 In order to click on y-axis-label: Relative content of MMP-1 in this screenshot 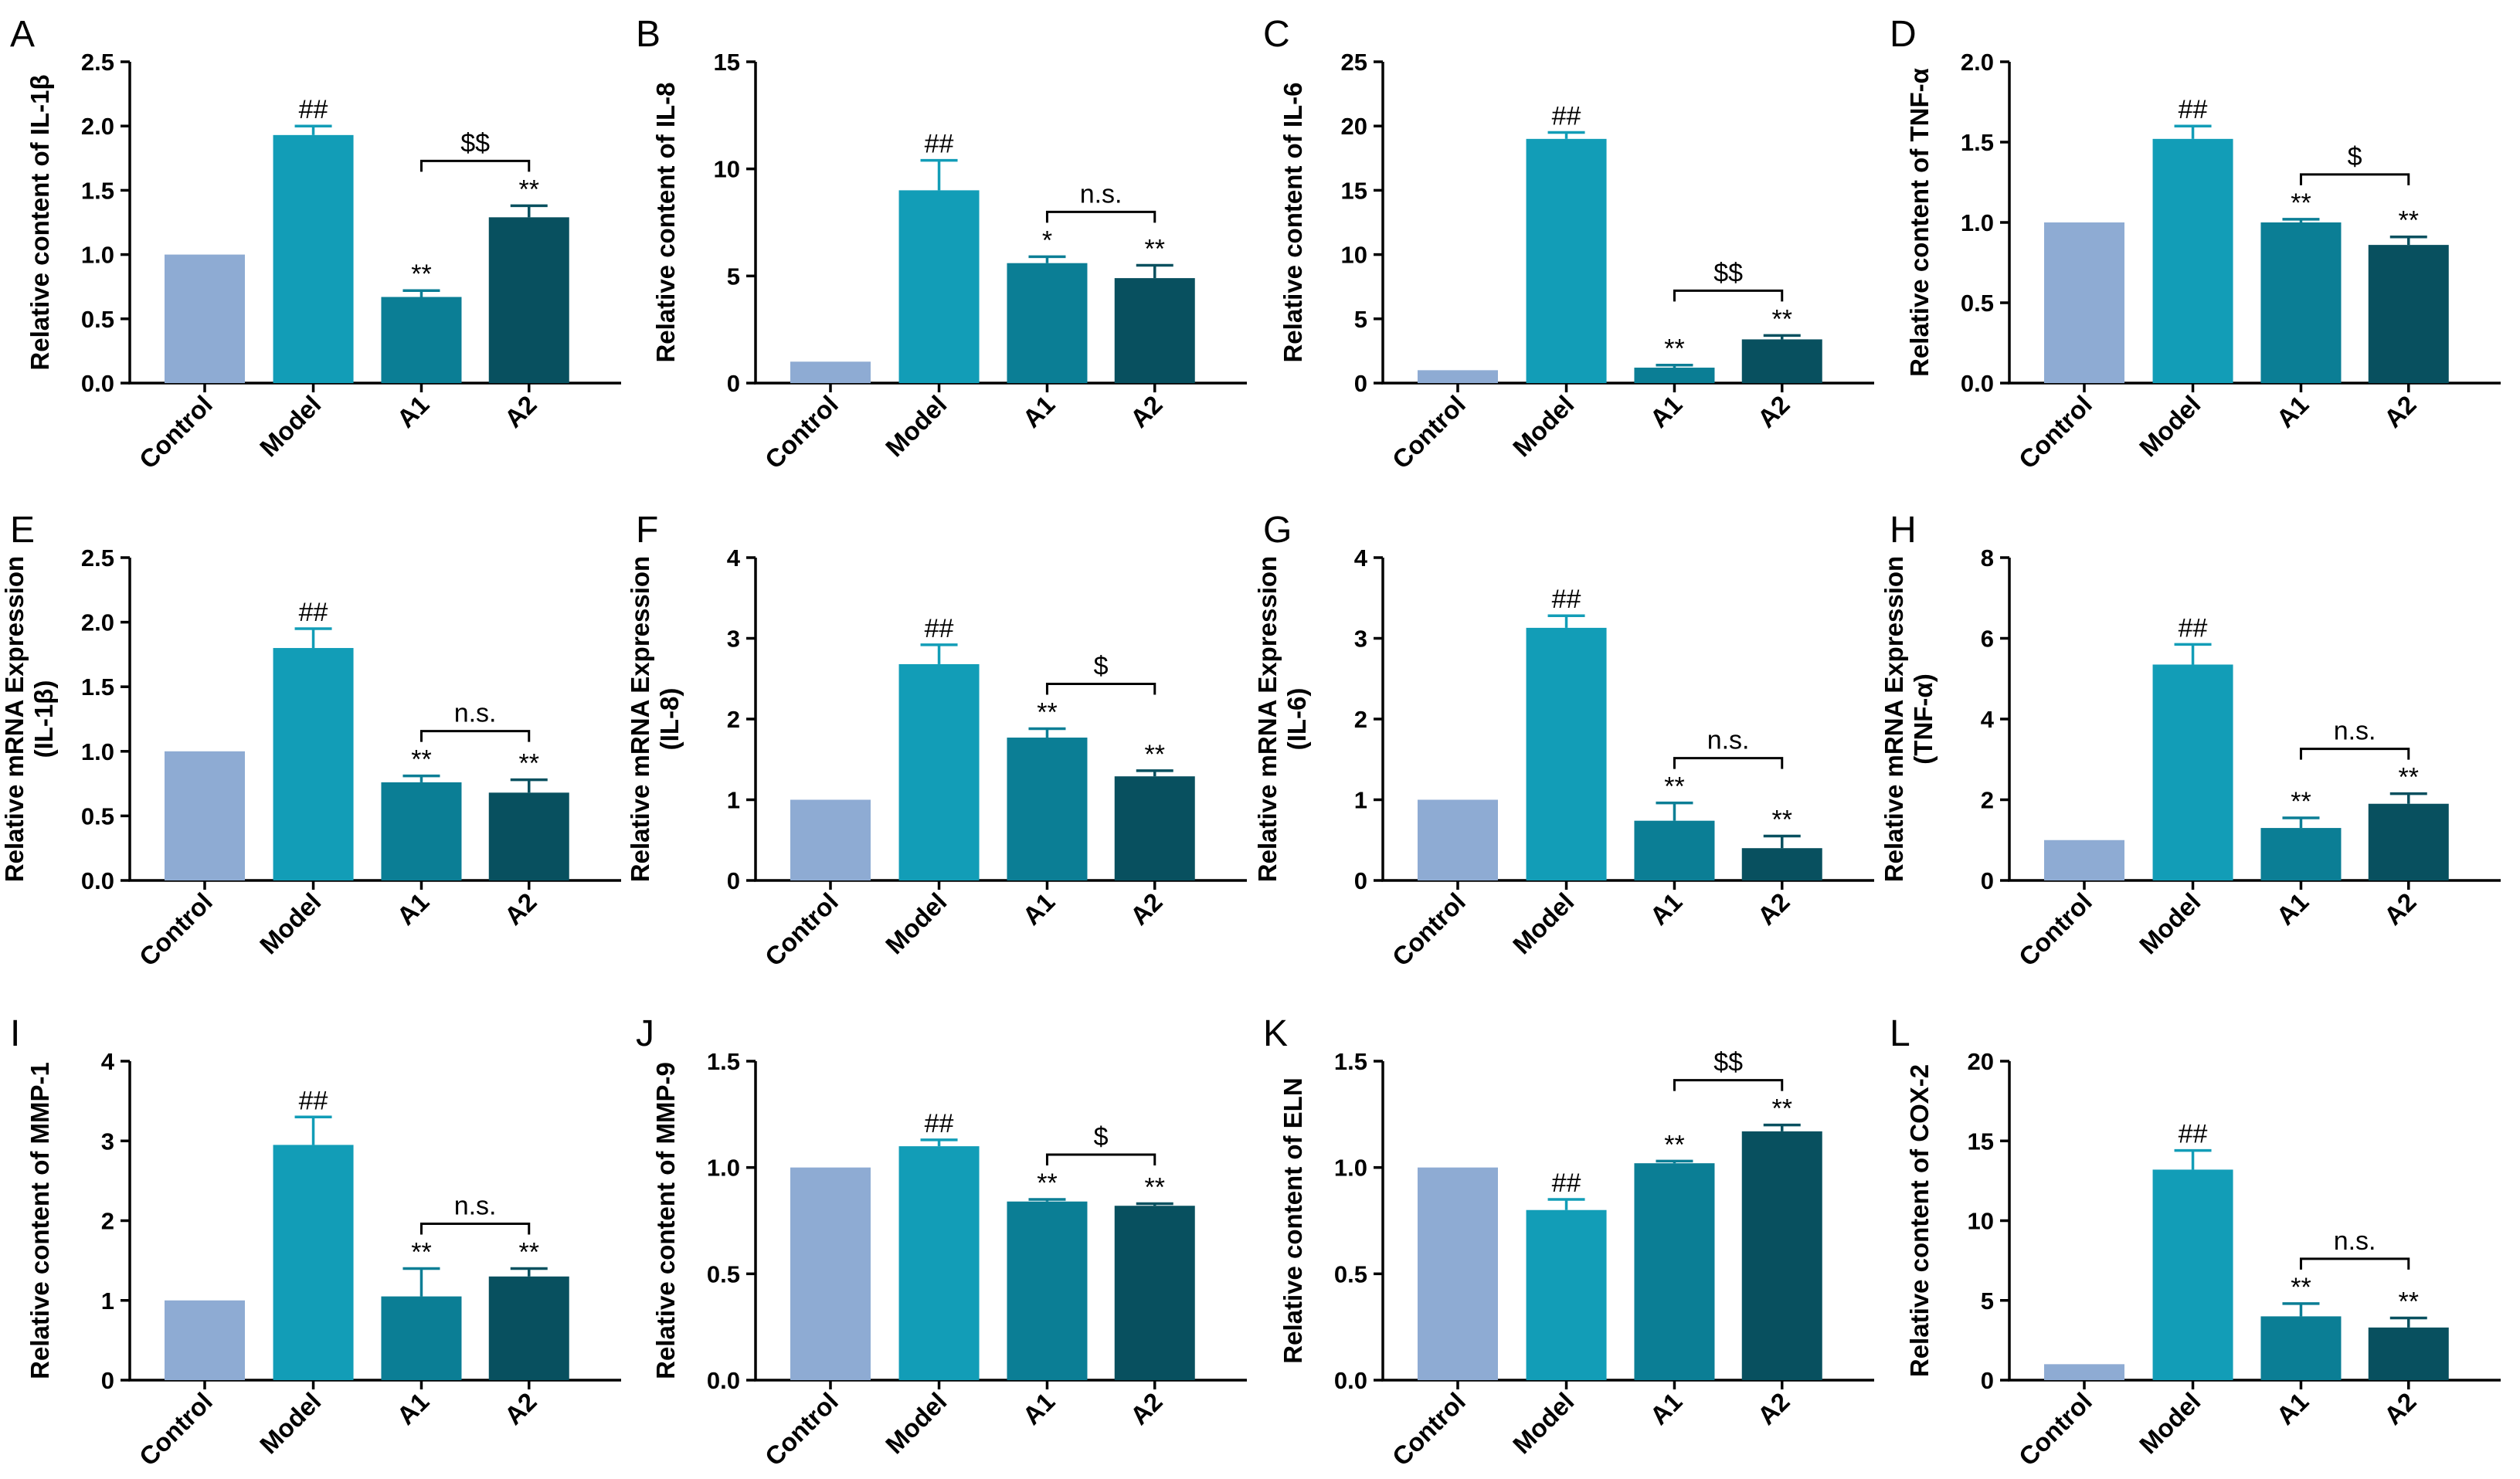, I will do `click(39, 1220)`.